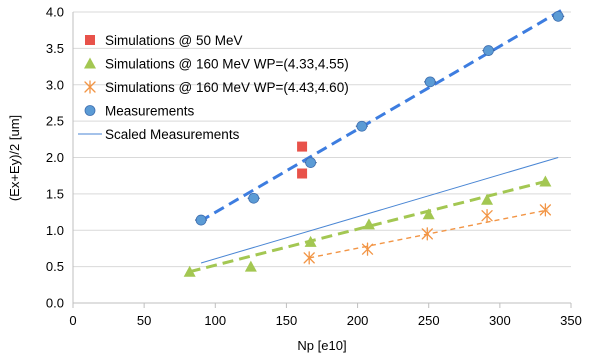  I want to click on x-tick-label: 300, so click(500, 320).